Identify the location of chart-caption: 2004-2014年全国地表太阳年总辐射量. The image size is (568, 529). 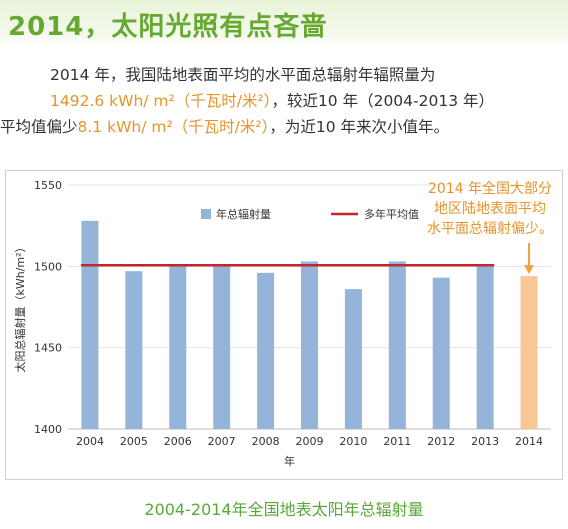
(284, 509).